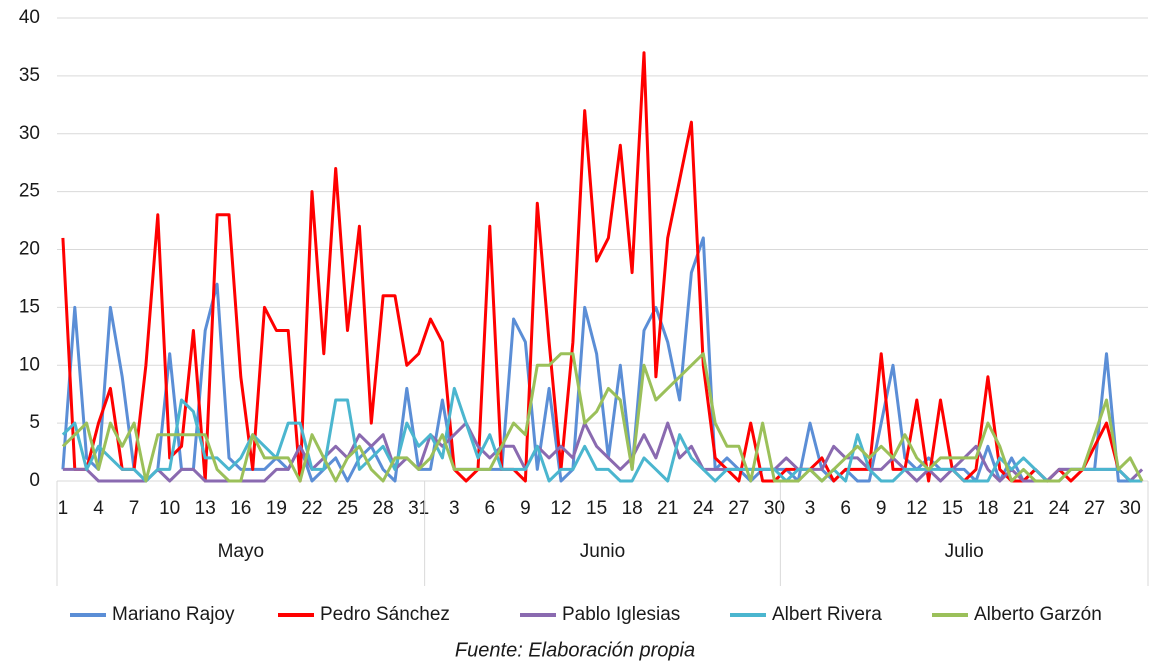 The height and width of the screenshot is (666, 1150). Describe the element at coordinates (621, 614) in the screenshot. I see `legend-label: Pablo Iglesias` at that location.